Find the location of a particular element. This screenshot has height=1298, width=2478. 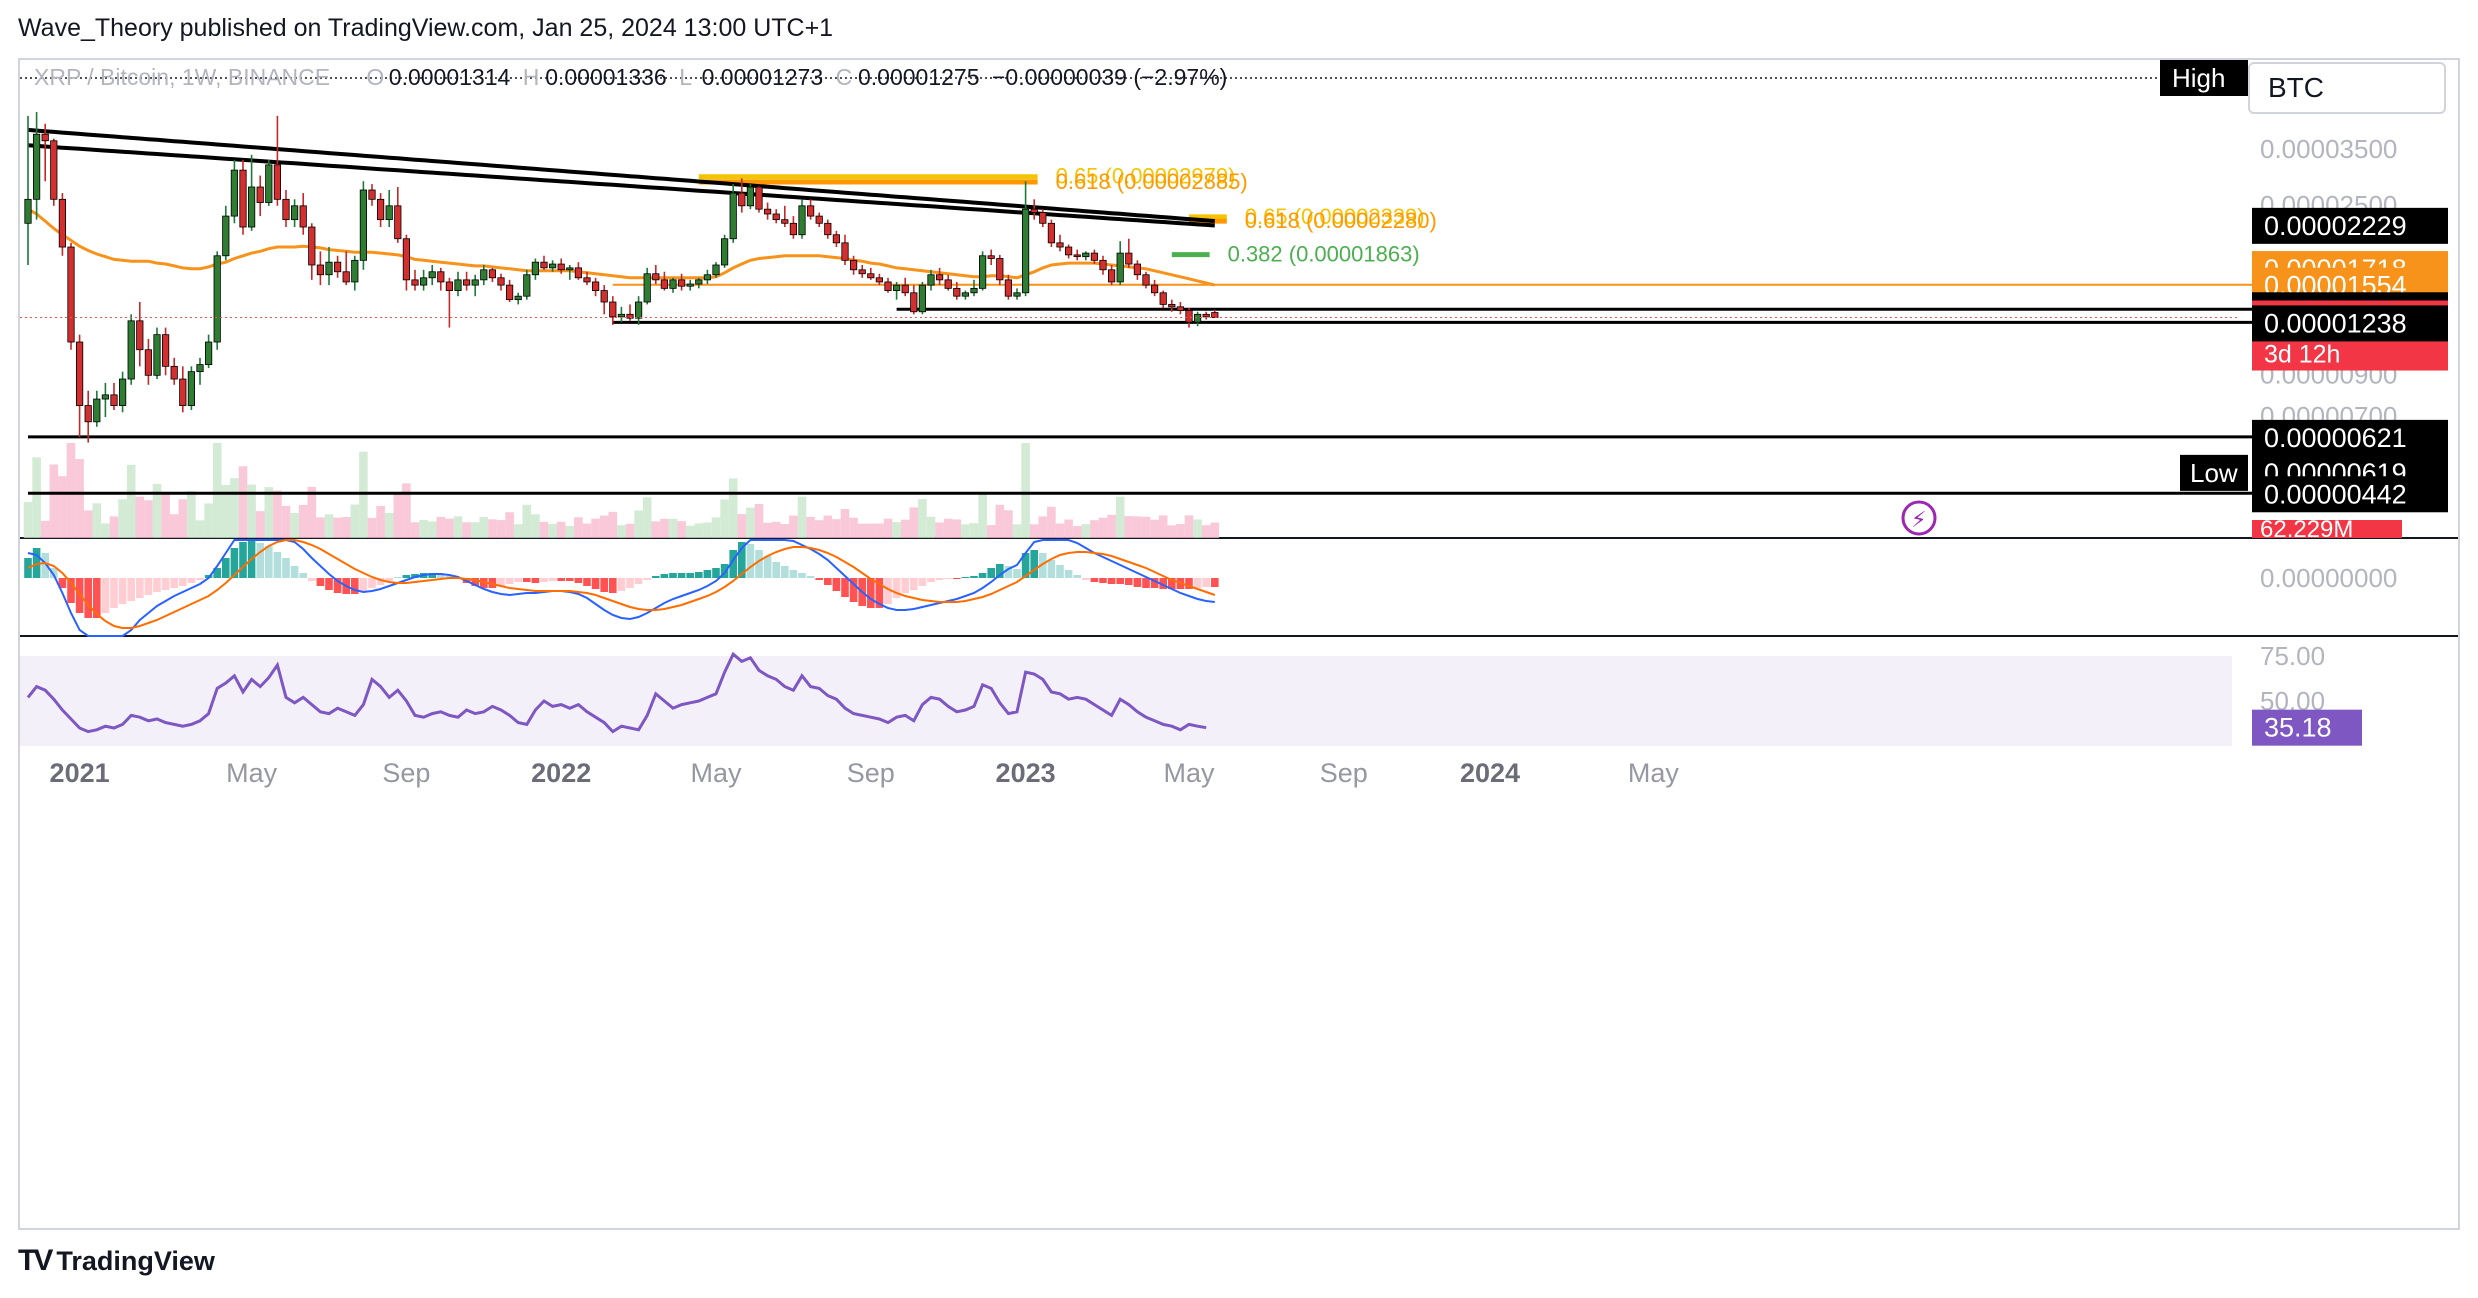

price-tag-bg is located at coordinates (2350, 437).